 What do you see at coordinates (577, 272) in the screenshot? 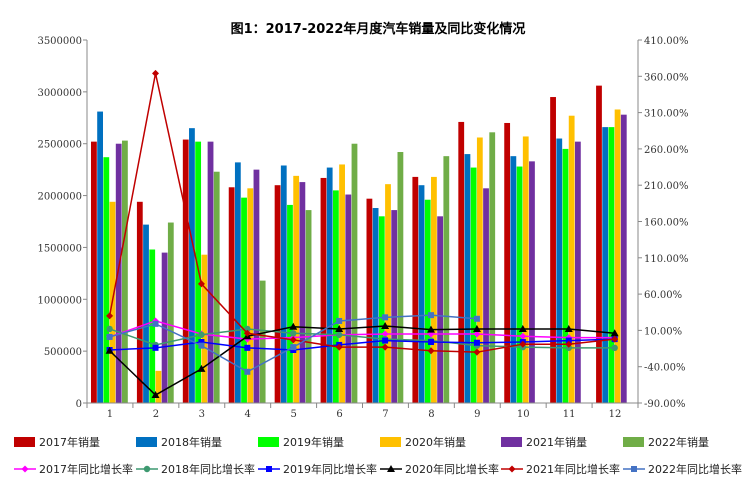
I see `bar-2021年销量-11` at bounding box center [577, 272].